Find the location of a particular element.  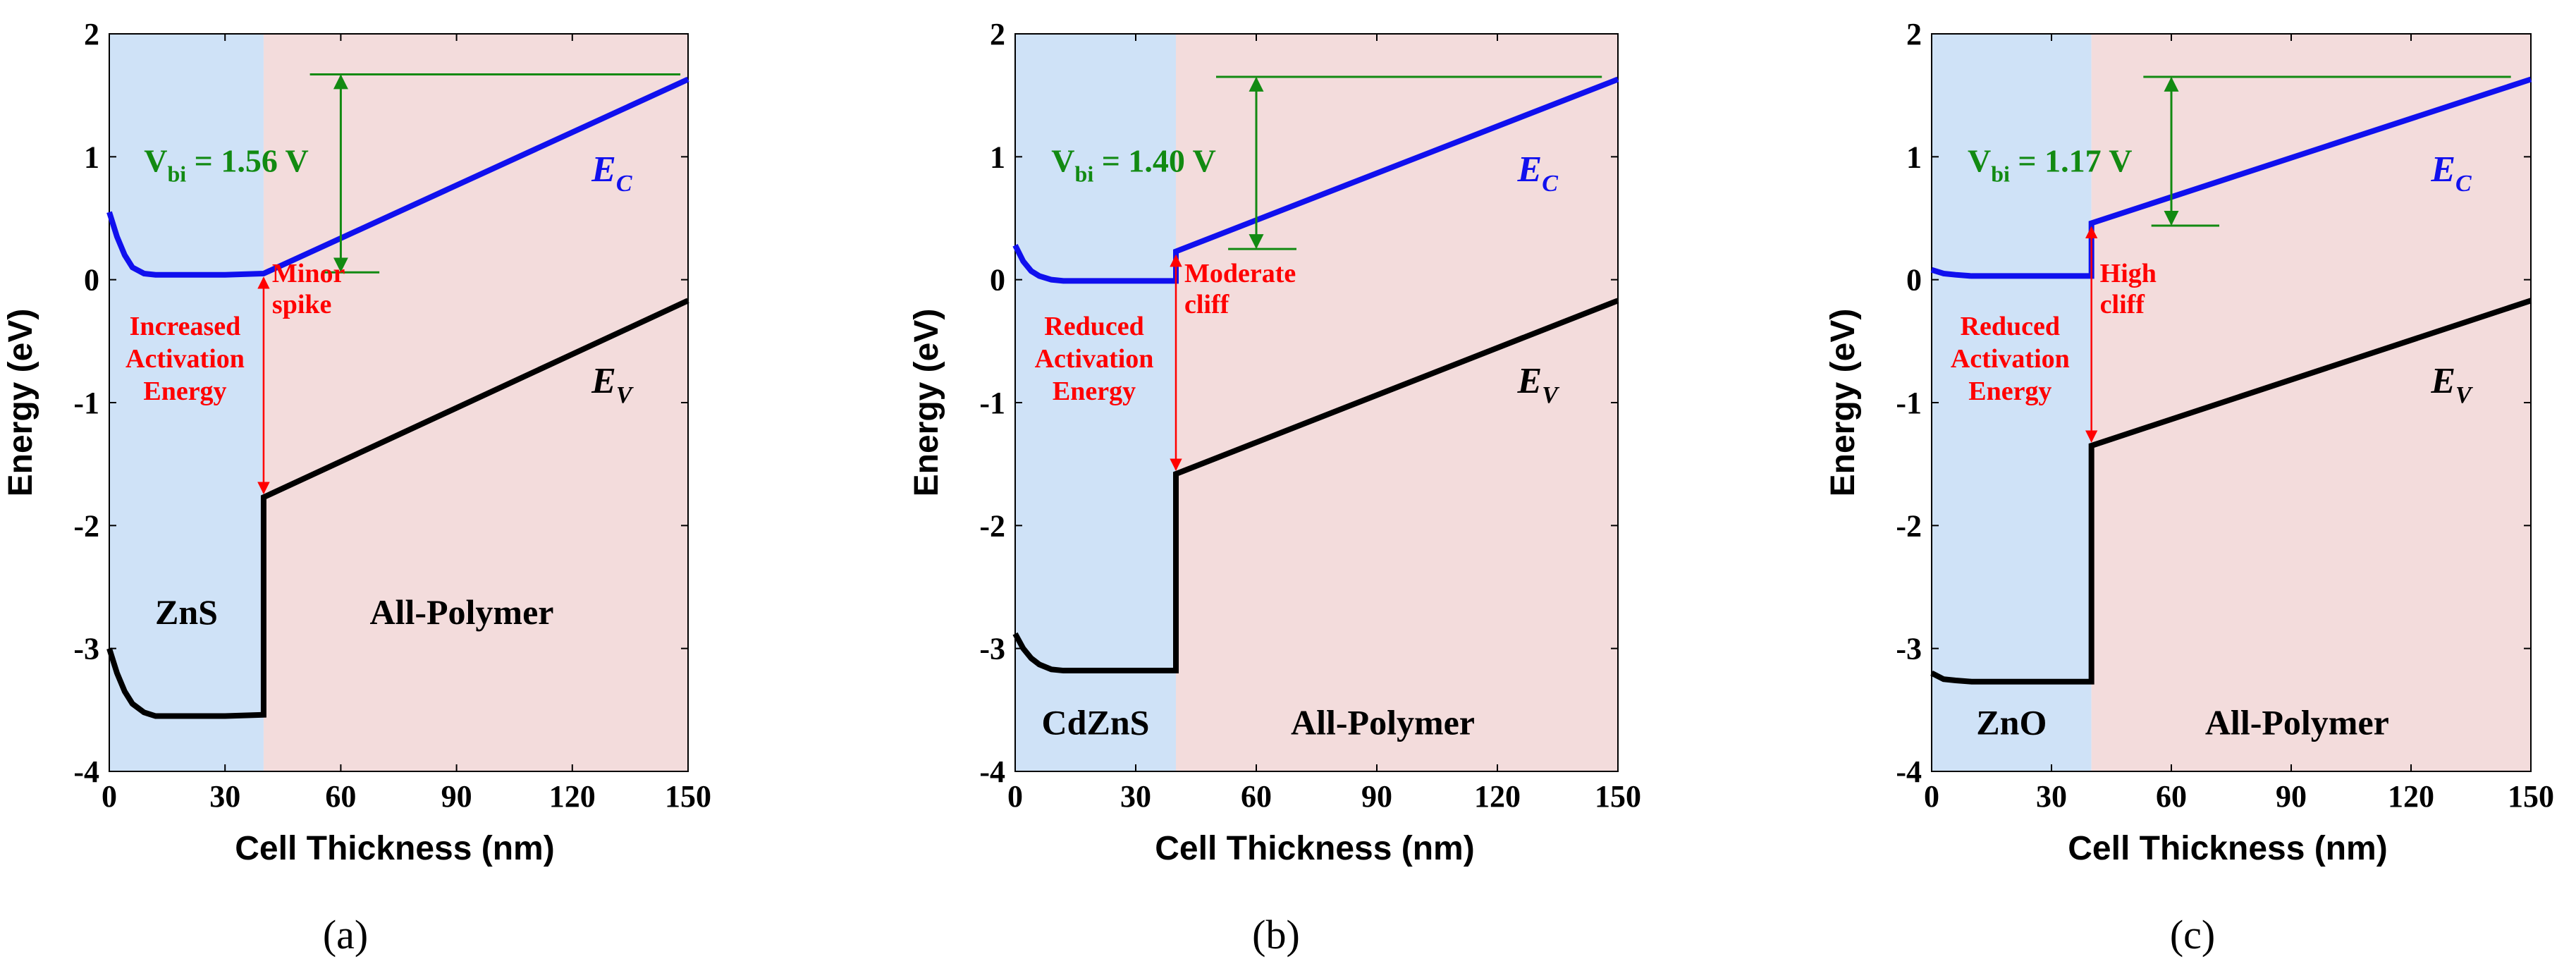

vbi-value: = 1.17 V is located at coordinates (2071, 160).